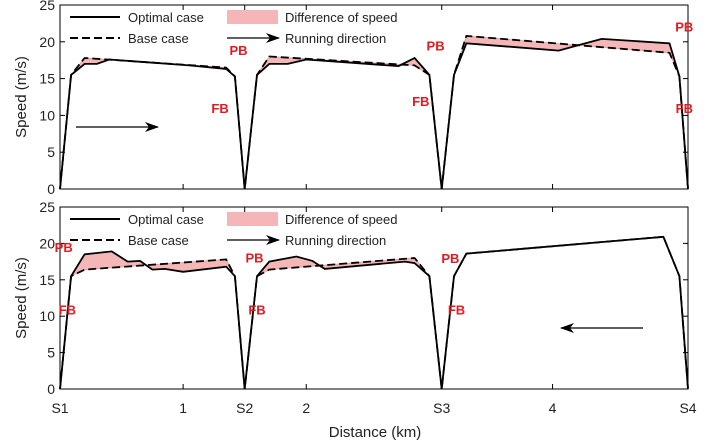 This screenshot has height=447, width=718. What do you see at coordinates (59, 408) in the screenshot?
I see `x-tick-label: S1` at bounding box center [59, 408].